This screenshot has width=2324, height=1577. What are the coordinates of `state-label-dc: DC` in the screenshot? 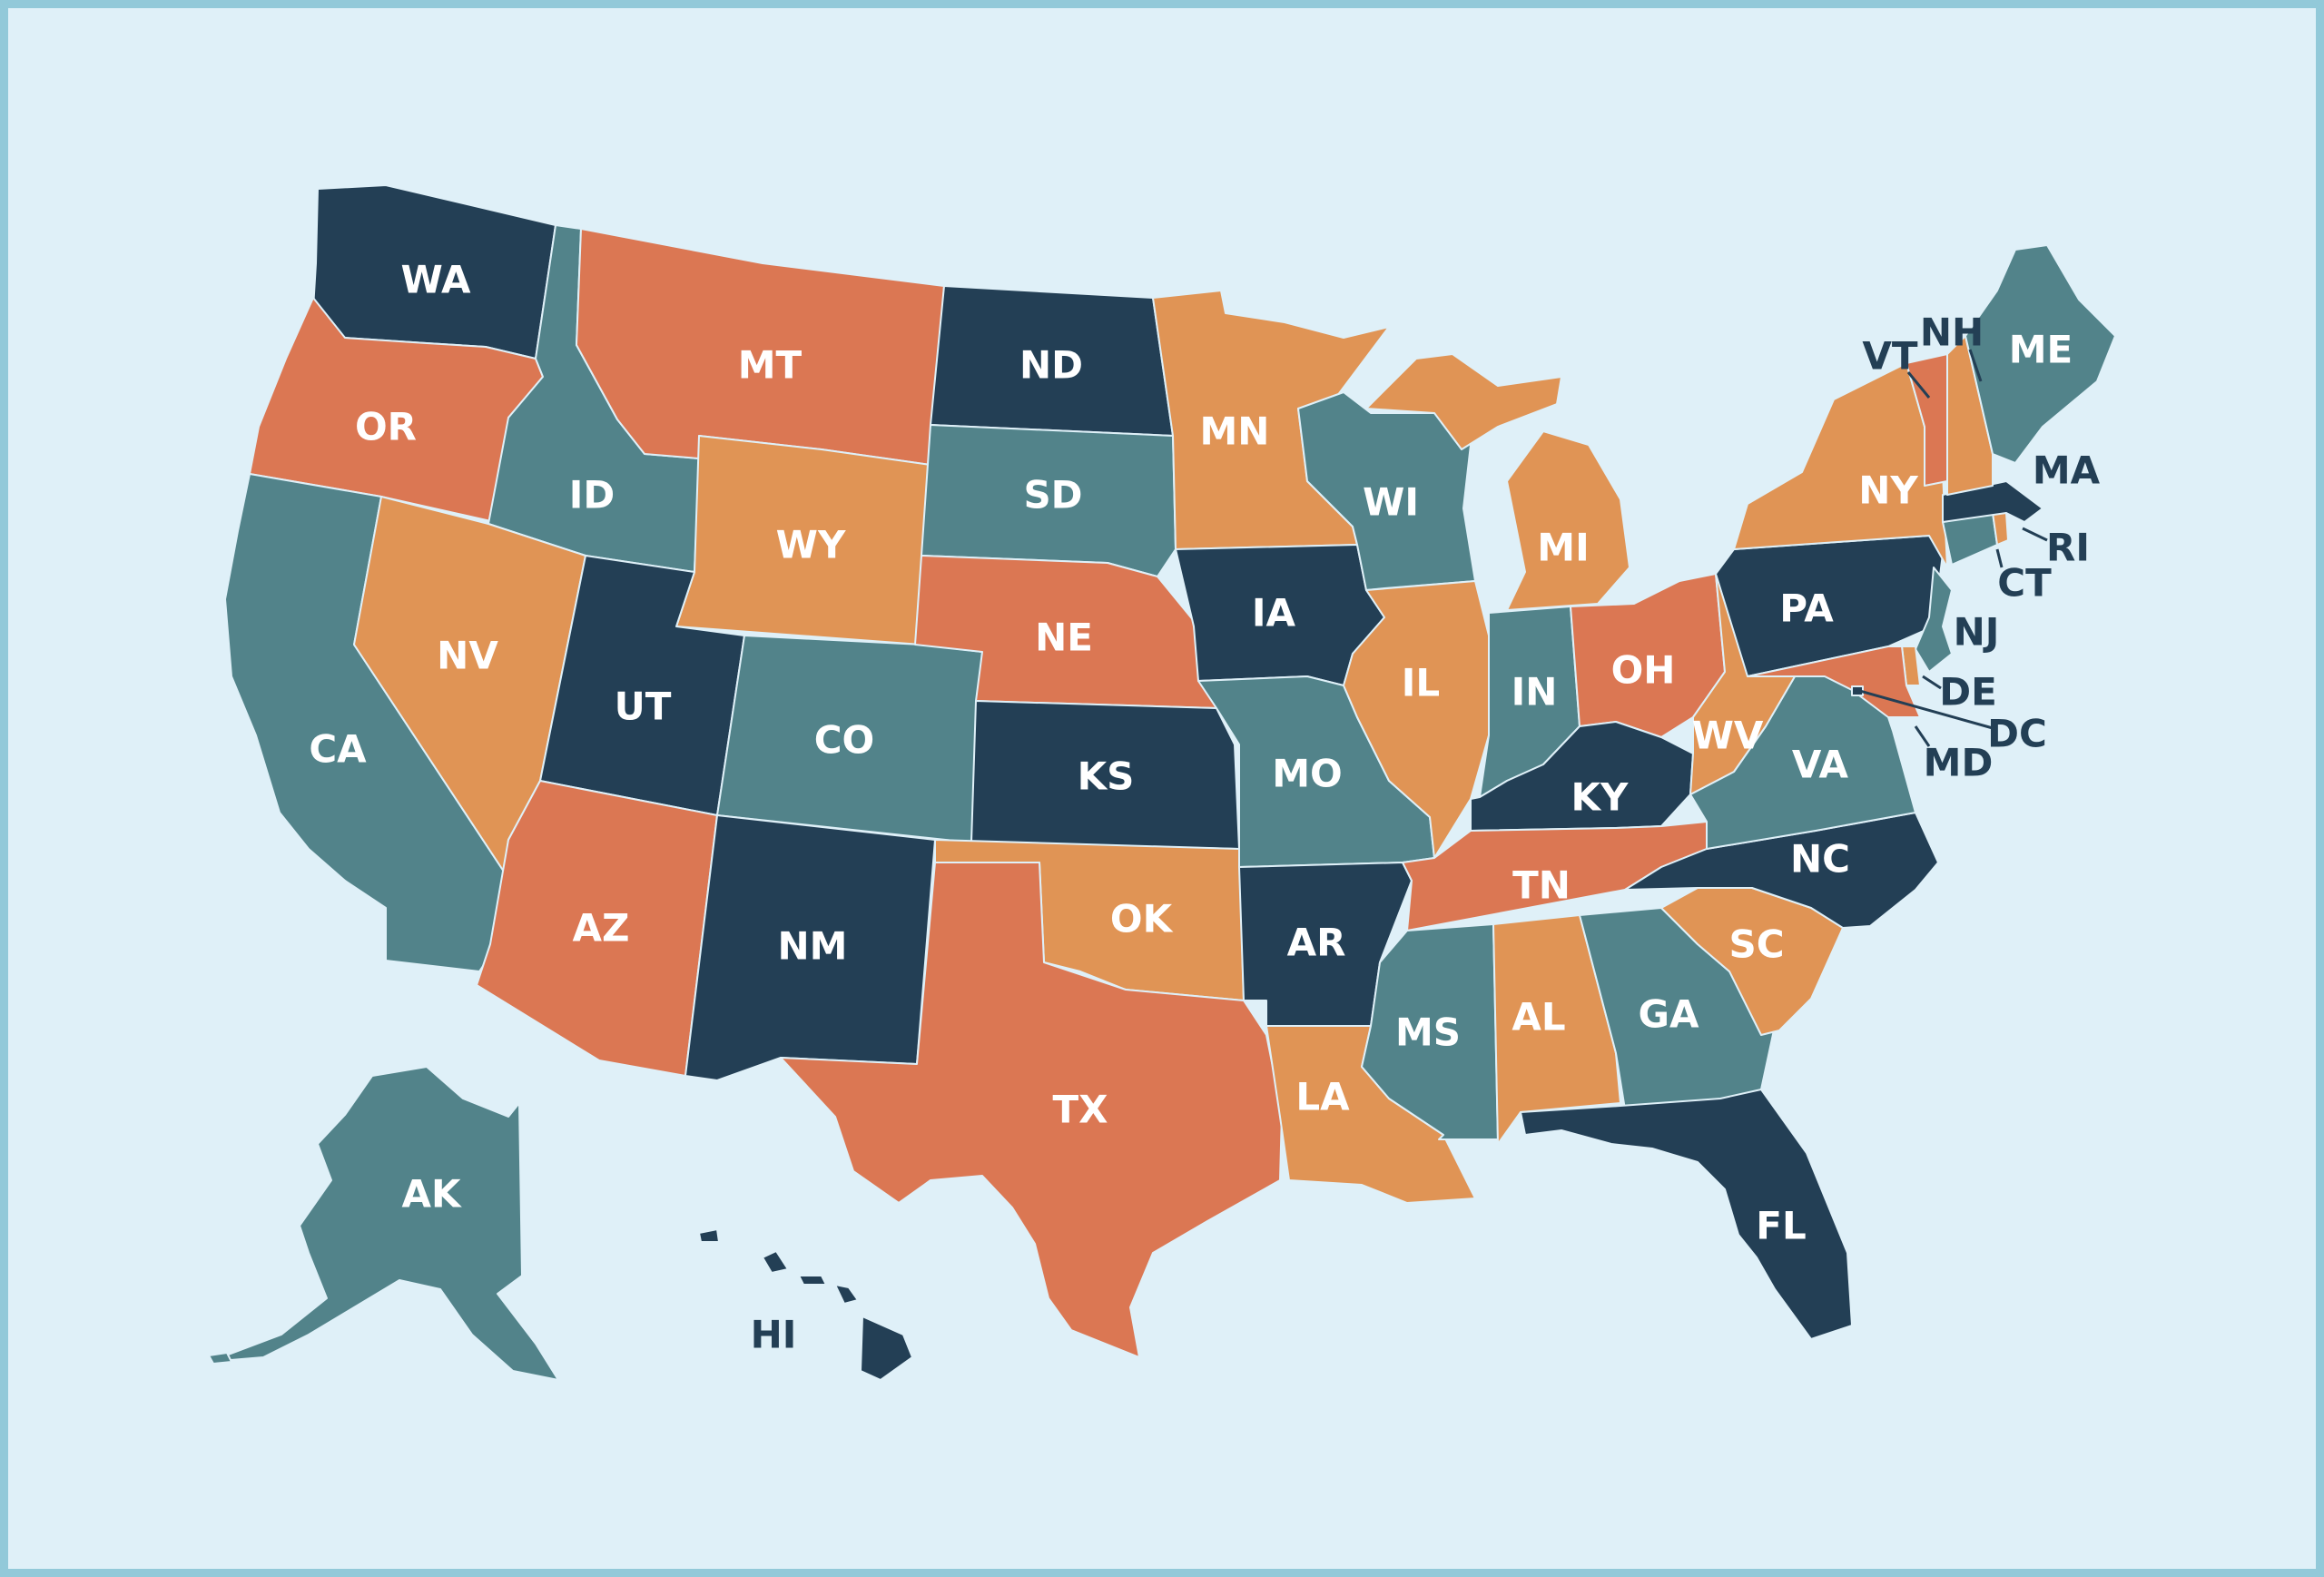 It's located at (2017, 734).